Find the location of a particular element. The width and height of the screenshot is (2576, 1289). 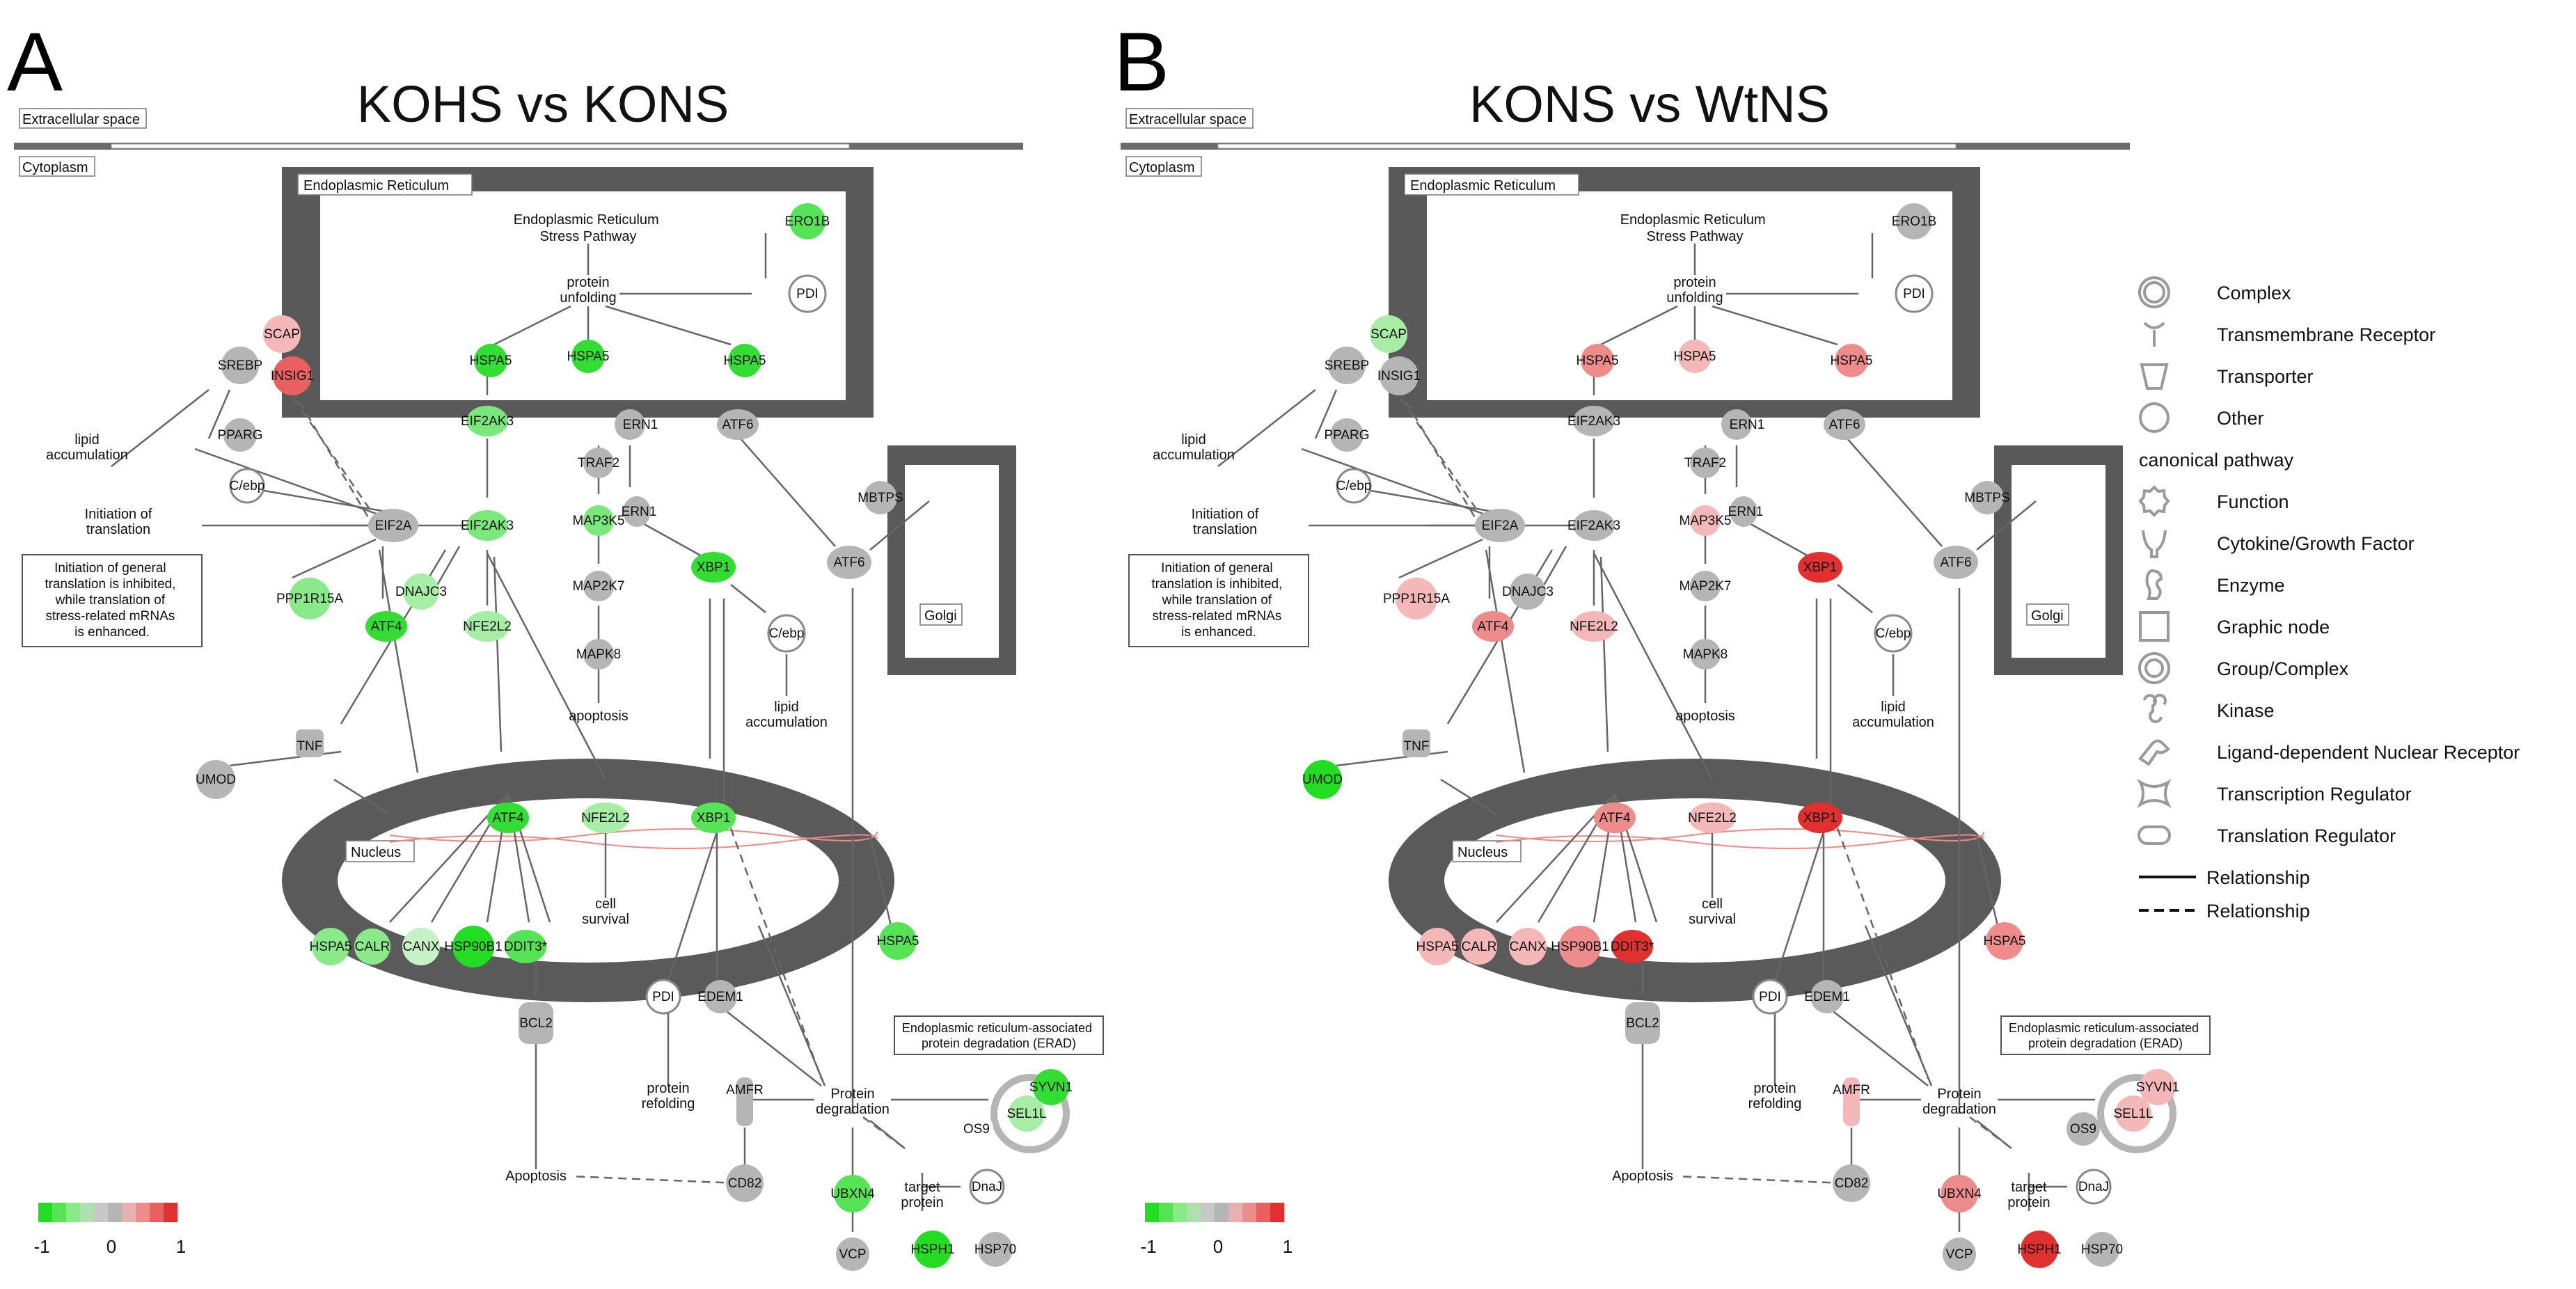

node-VCP: VCP is located at coordinates (1959, 1254).